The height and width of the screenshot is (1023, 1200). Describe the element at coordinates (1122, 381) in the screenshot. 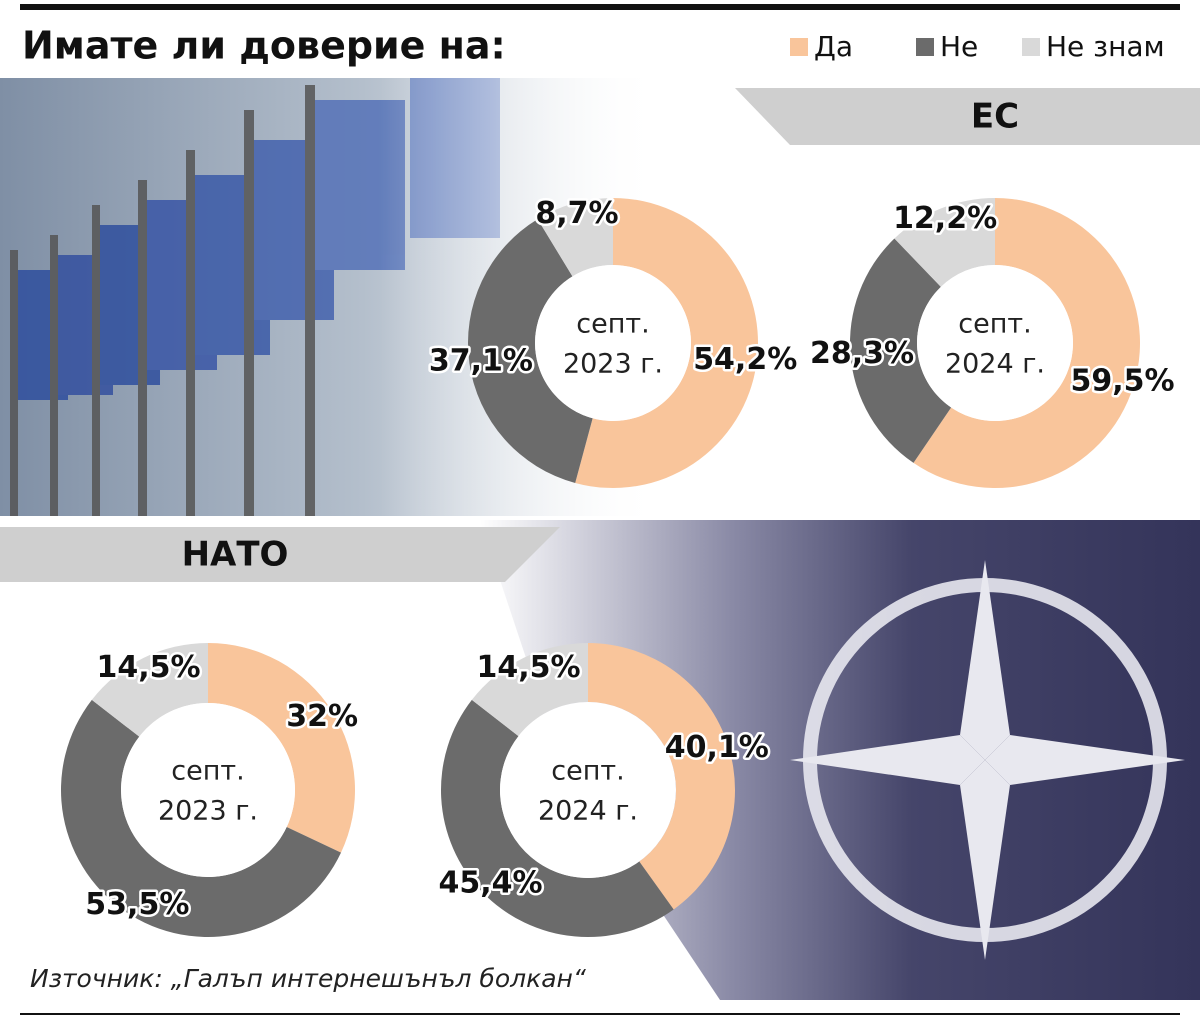

I see `value-label: 59,5%` at that location.